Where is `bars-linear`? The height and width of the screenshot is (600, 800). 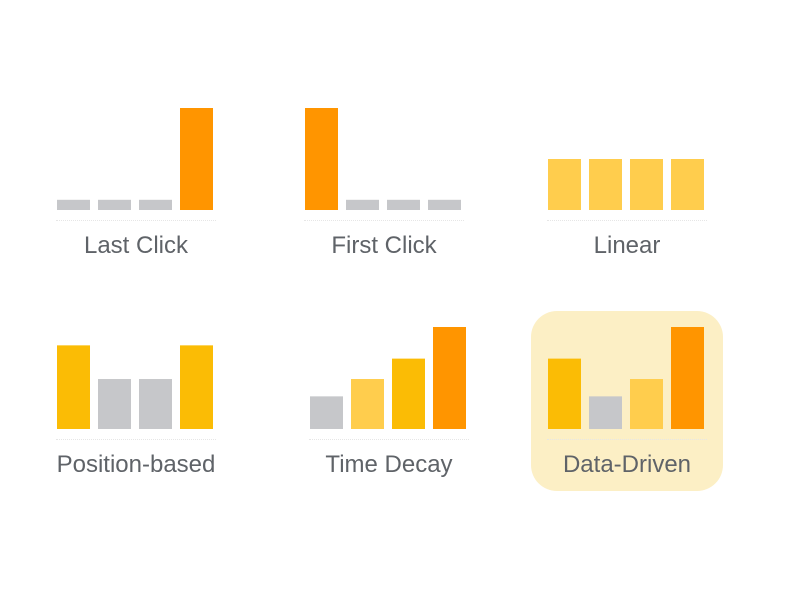
bars-linear is located at coordinates (626, 184).